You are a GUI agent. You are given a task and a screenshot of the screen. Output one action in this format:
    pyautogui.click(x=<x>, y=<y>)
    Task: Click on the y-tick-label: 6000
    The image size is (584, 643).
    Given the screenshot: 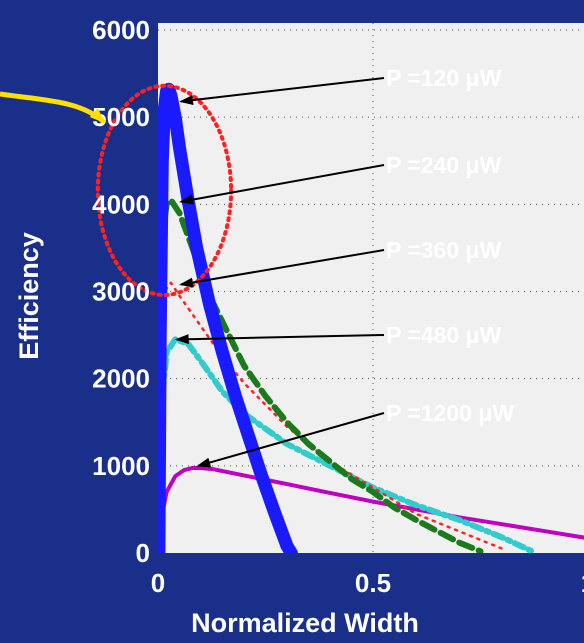 What is the action you would take?
    pyautogui.click(x=121, y=30)
    